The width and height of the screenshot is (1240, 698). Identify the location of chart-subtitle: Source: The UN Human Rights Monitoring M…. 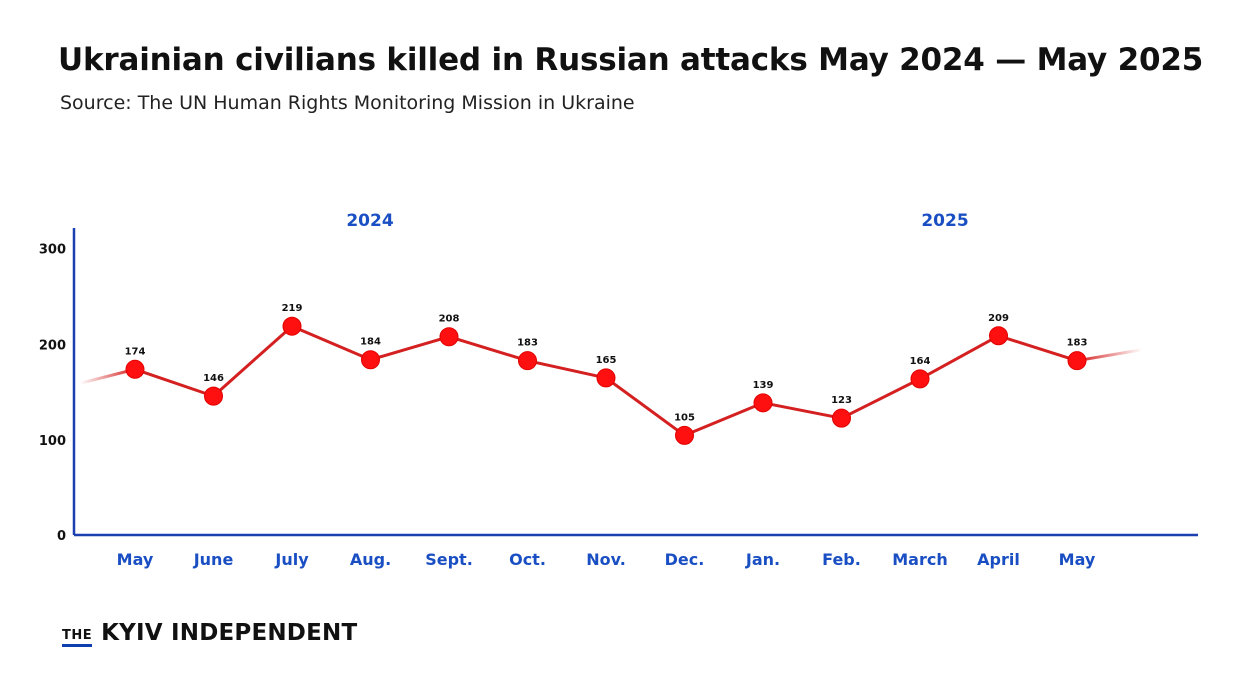
(347, 103).